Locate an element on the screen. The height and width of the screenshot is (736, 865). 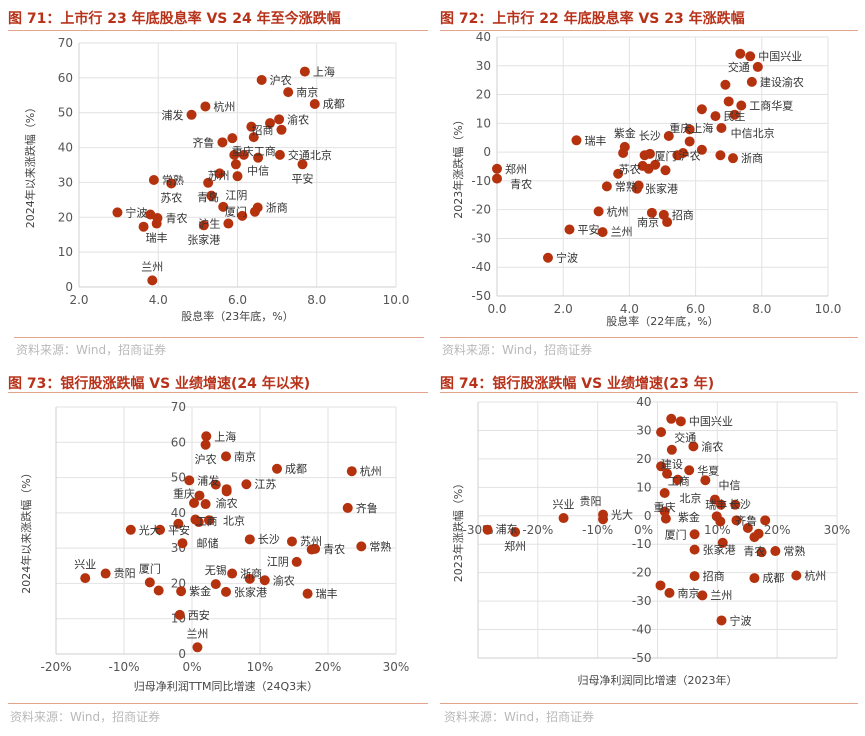
x-tick-label: 20% is located at coordinates (328, 667).